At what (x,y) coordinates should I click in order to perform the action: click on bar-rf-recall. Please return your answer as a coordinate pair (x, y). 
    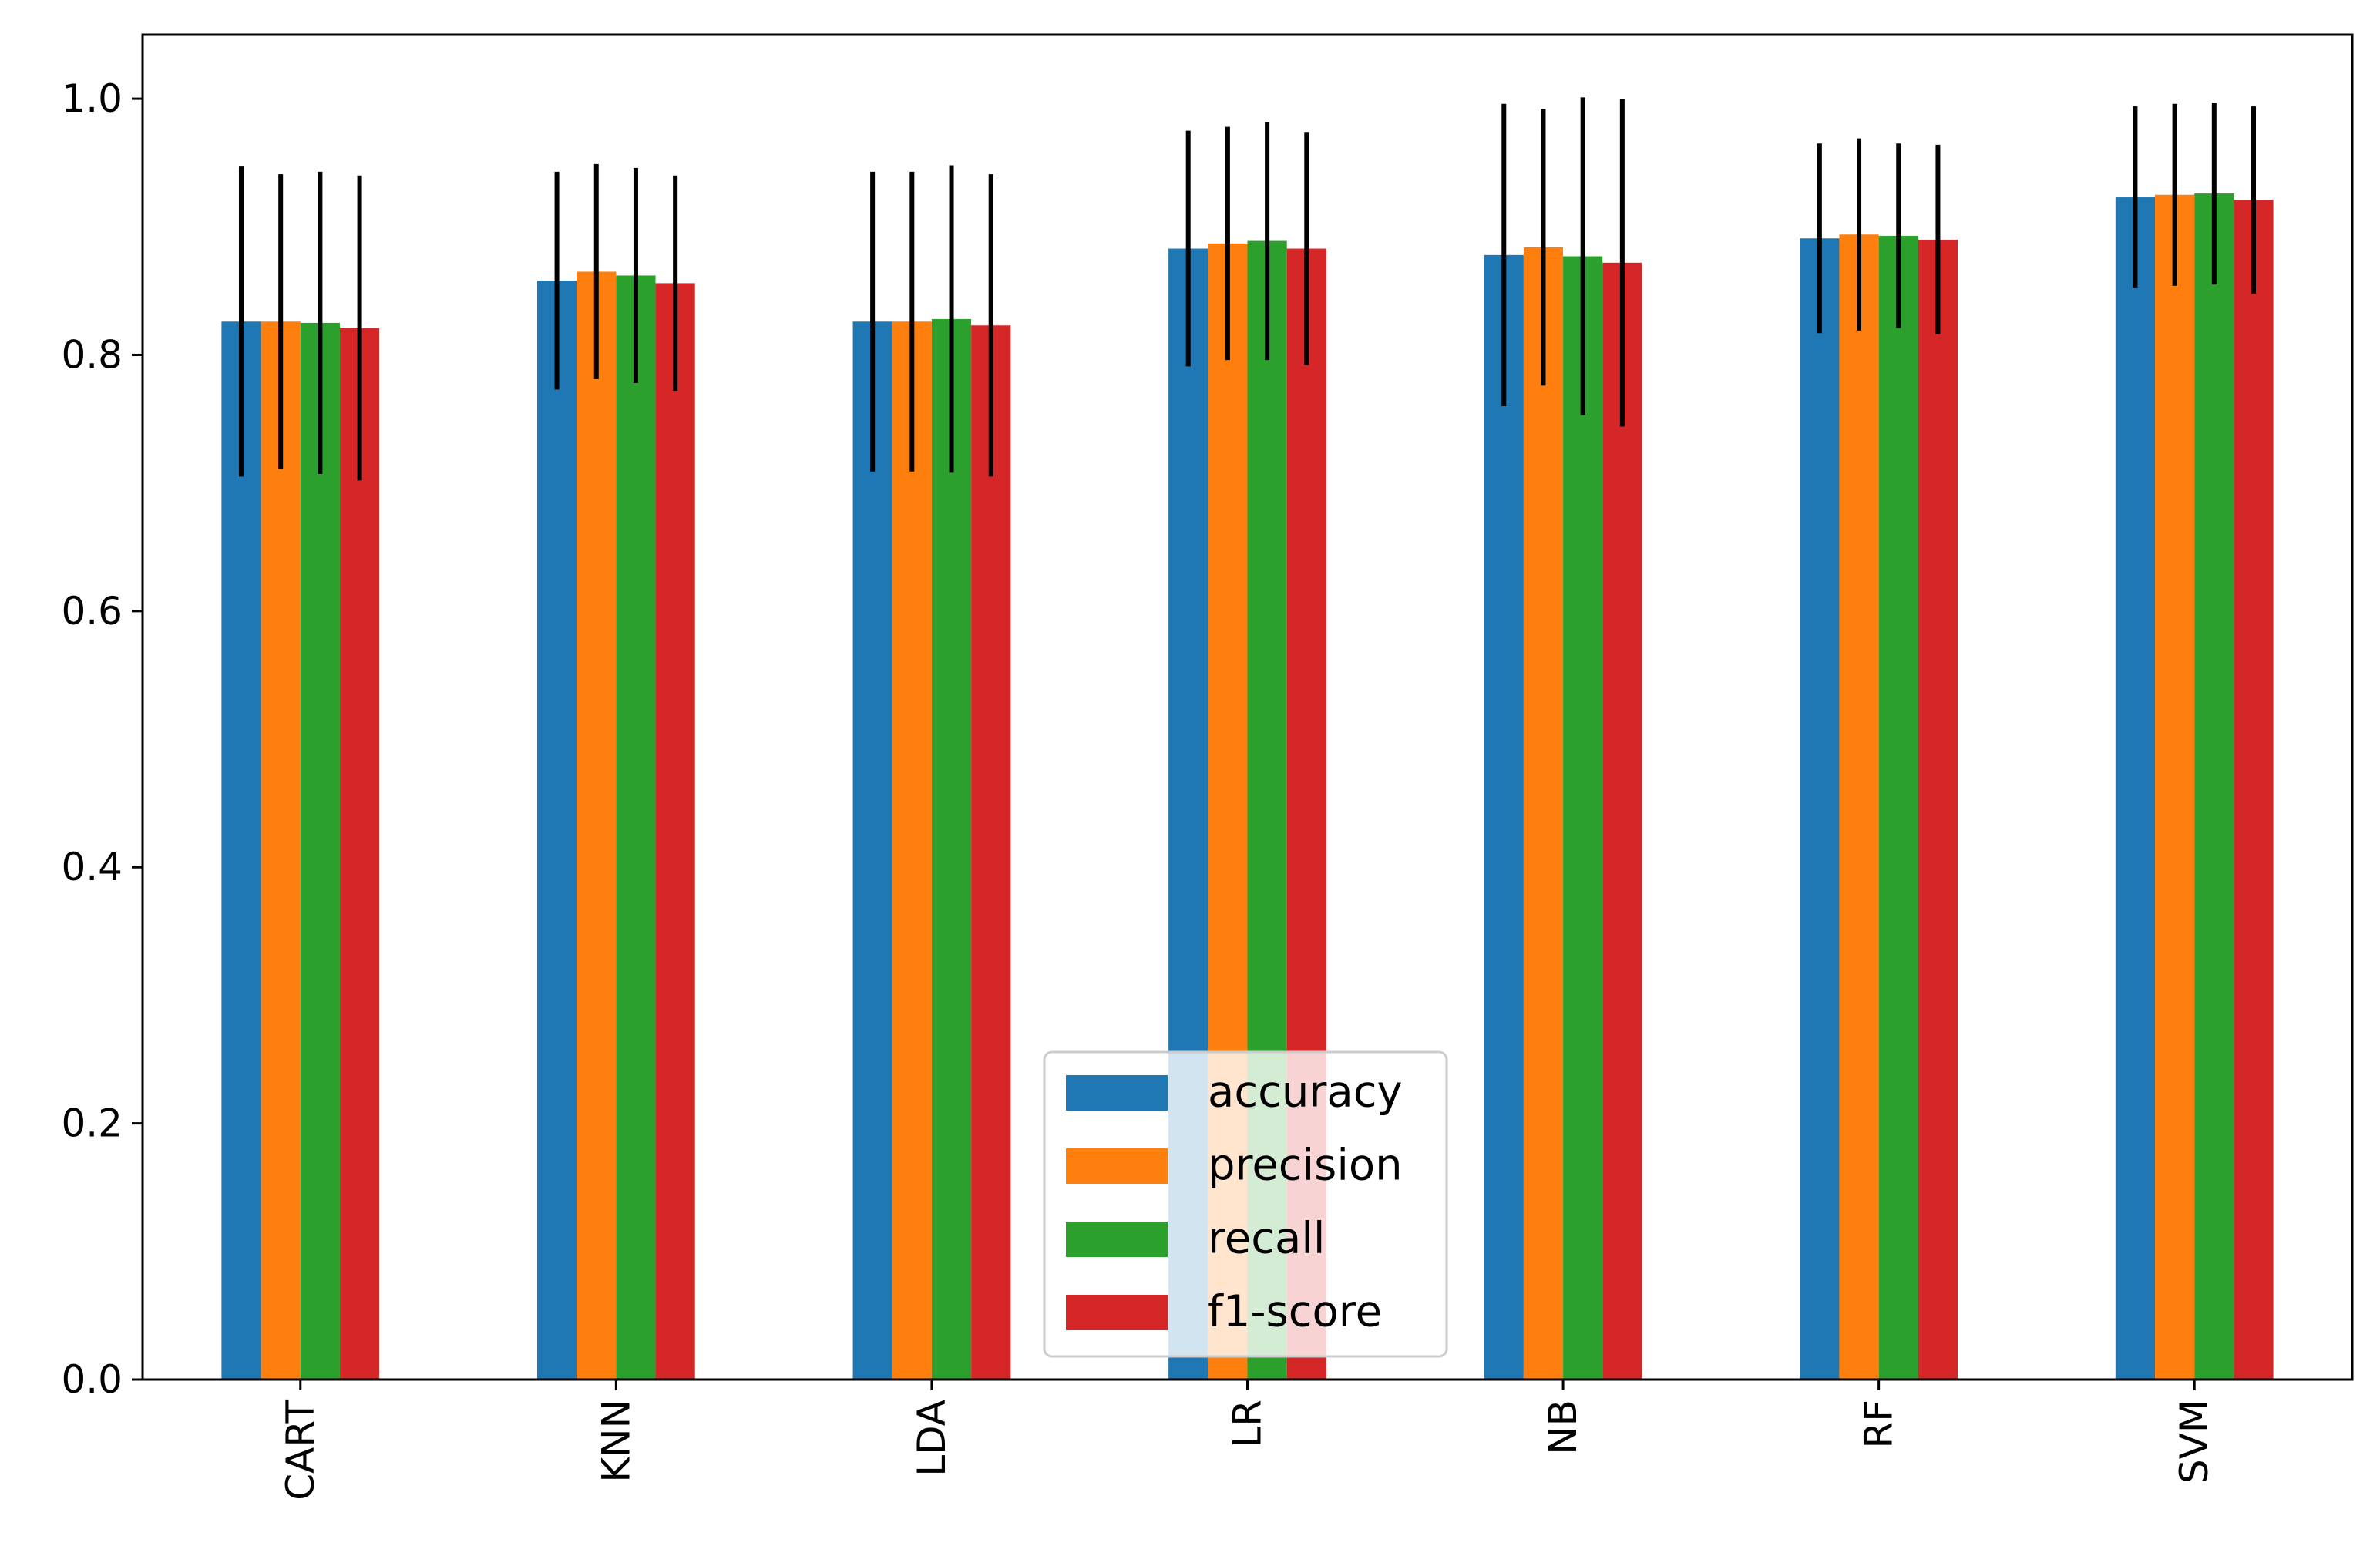
    Looking at the image, I should click on (1898, 807).